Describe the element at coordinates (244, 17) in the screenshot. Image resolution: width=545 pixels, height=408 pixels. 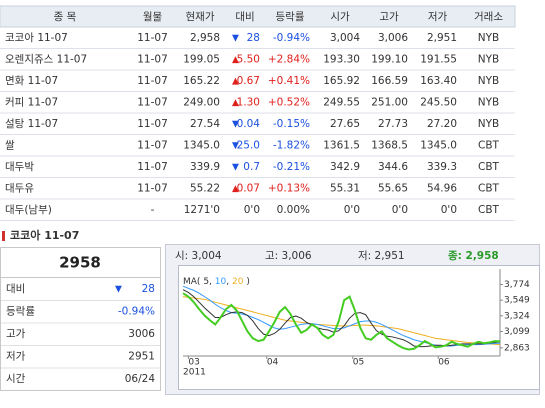
I see `column-header: 대비` at that location.